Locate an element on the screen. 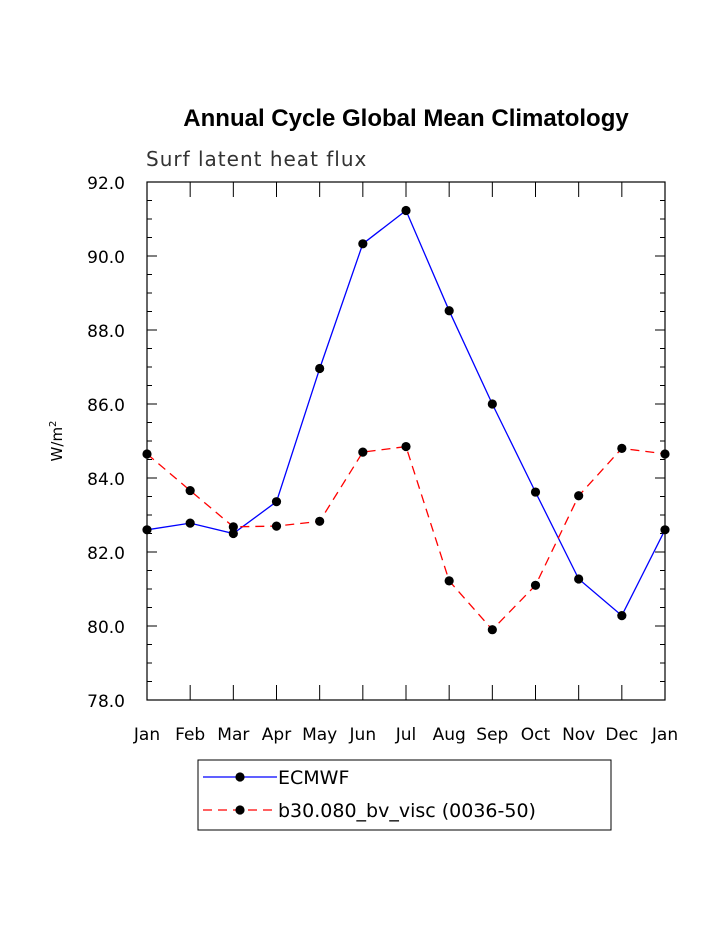 This screenshot has height=935, width=723. legend: ECMWF b30.080_bv_visc (0036-50) is located at coordinates (404, 795).